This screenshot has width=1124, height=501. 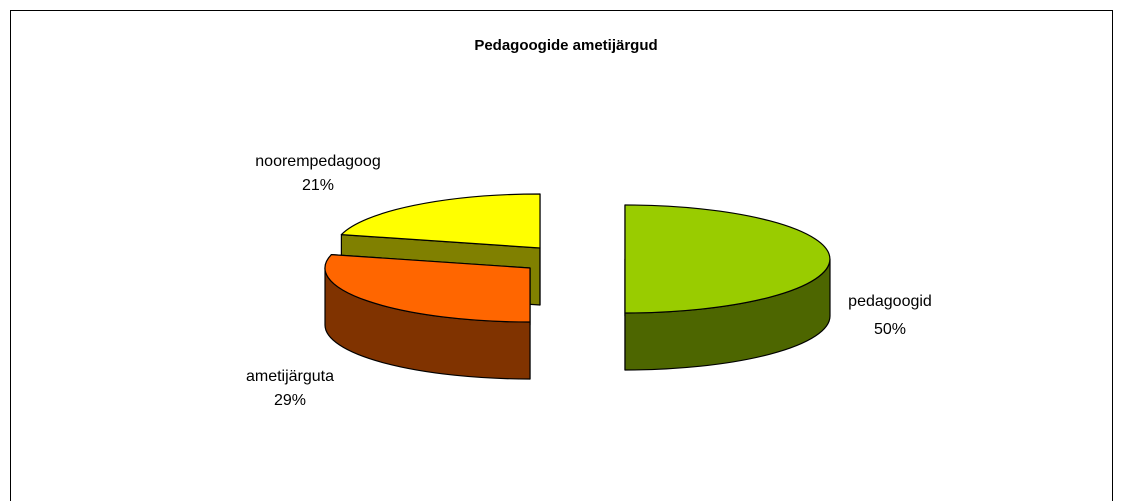 What do you see at coordinates (318, 185) in the screenshot?
I see `slice-value-label: 21%` at bounding box center [318, 185].